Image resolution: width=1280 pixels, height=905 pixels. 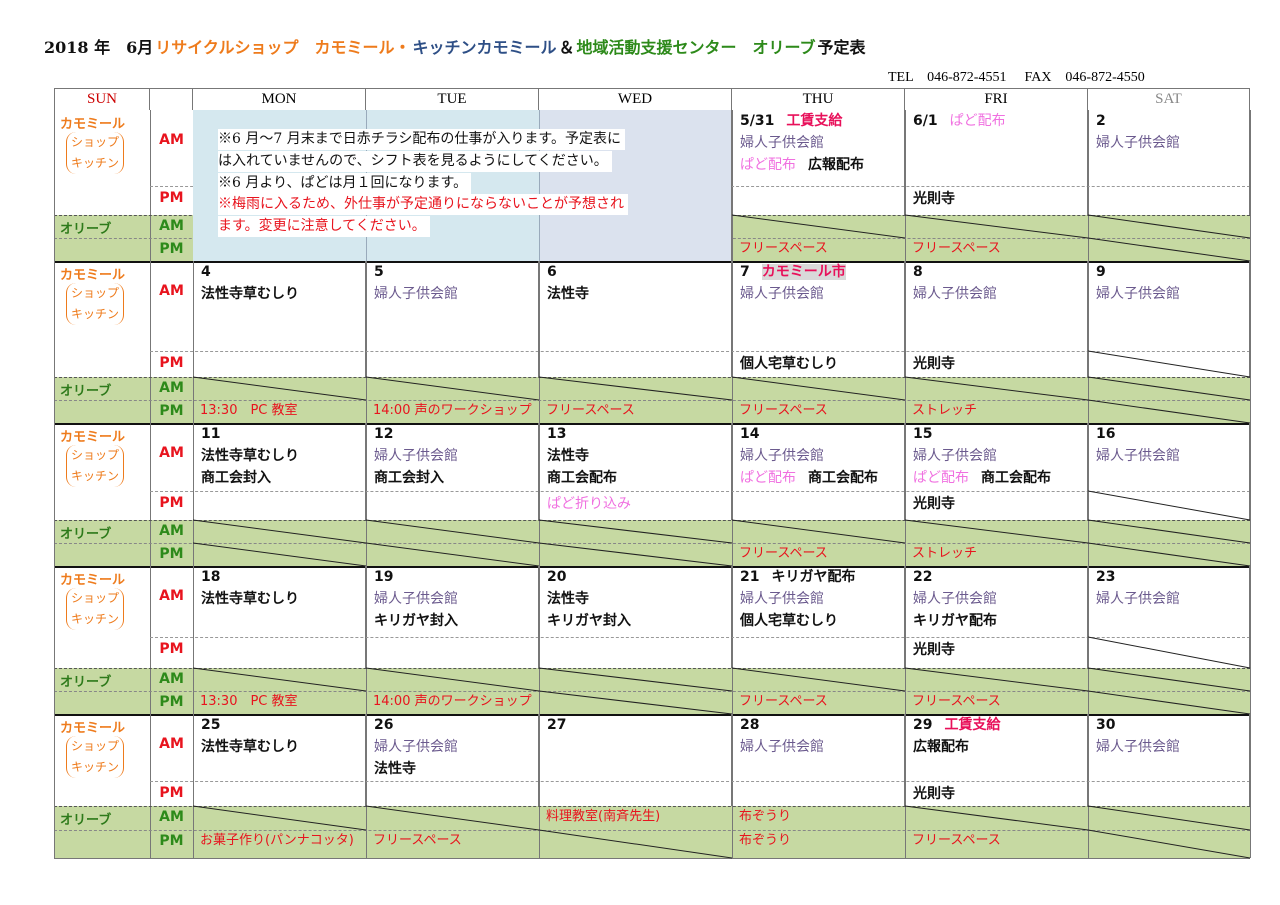 What do you see at coordinates (923, 725) in the screenshot?
I see `date-number: 29` at bounding box center [923, 725].